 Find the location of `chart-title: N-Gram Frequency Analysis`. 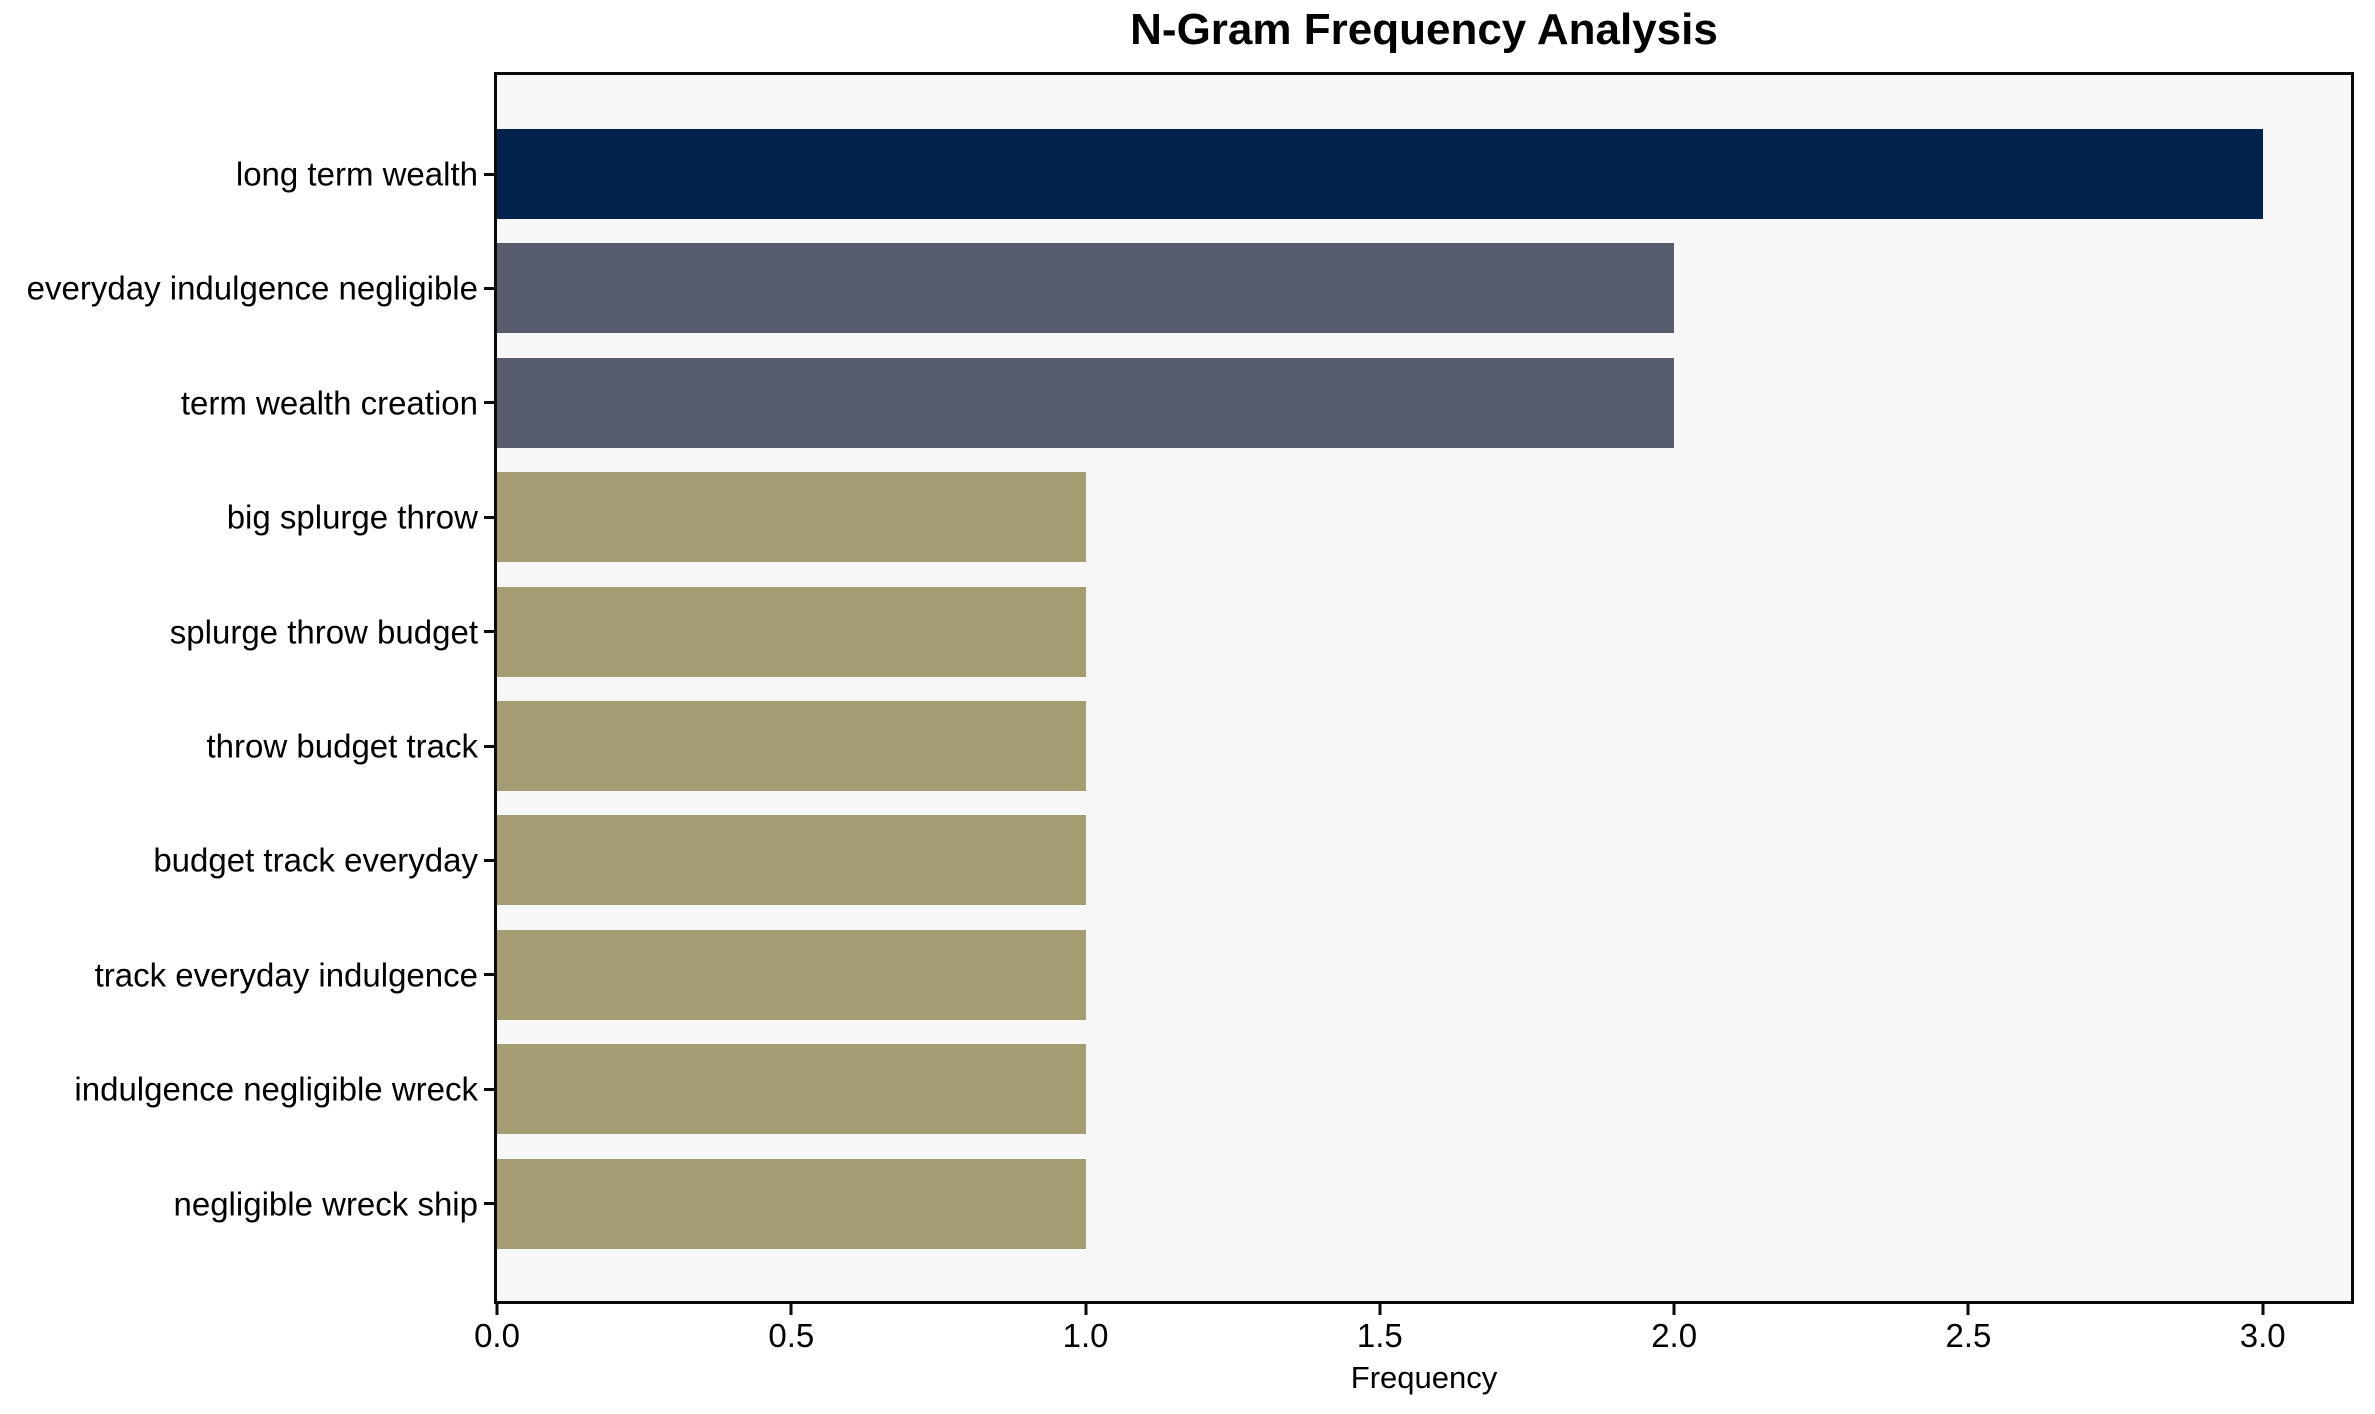

chart-title: N-Gram Frequency Analysis is located at coordinates (1424, 29).